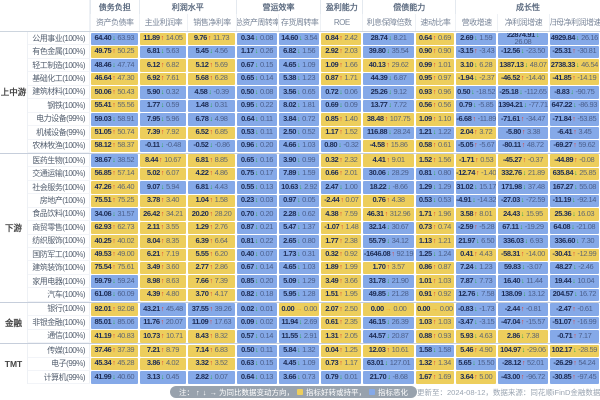 The image size is (600, 400). Describe the element at coordinates (59, 377) in the screenshot. I see `industry-label: 计算机(99%)` at that location.